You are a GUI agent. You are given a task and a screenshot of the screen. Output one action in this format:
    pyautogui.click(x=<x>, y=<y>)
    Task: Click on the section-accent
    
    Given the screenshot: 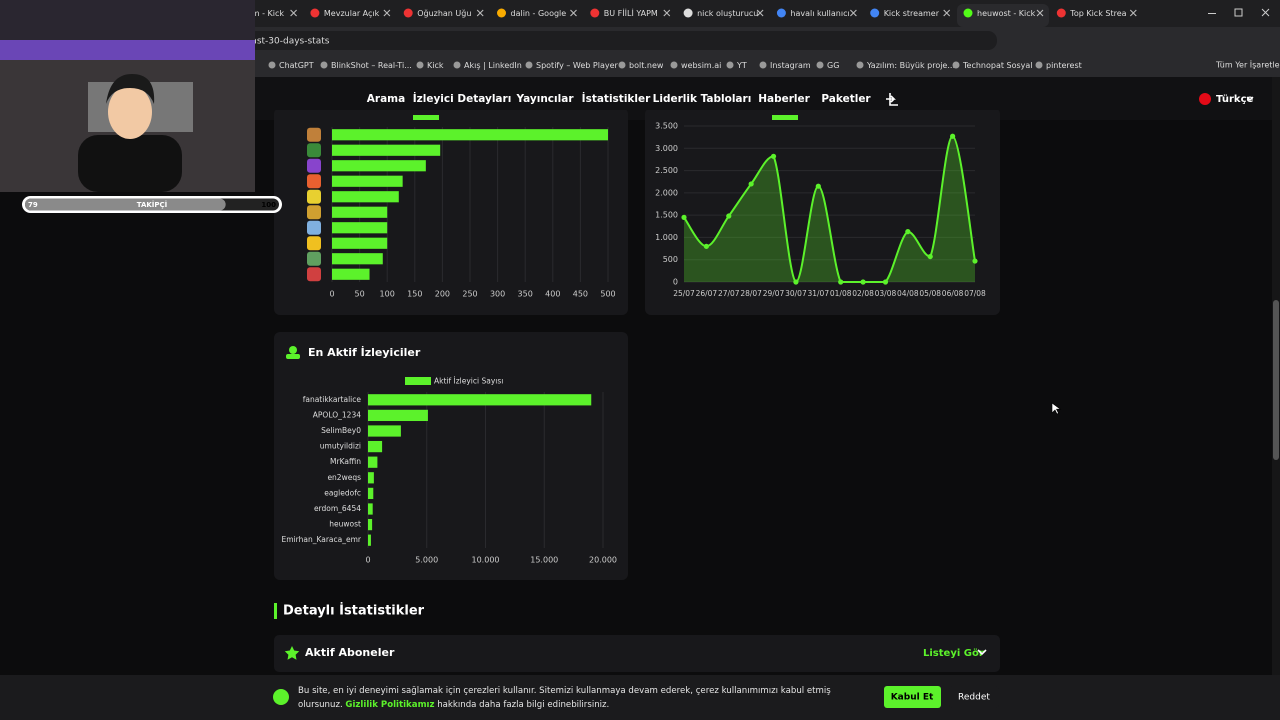 What is the action you would take?
    pyautogui.click(x=275, y=611)
    